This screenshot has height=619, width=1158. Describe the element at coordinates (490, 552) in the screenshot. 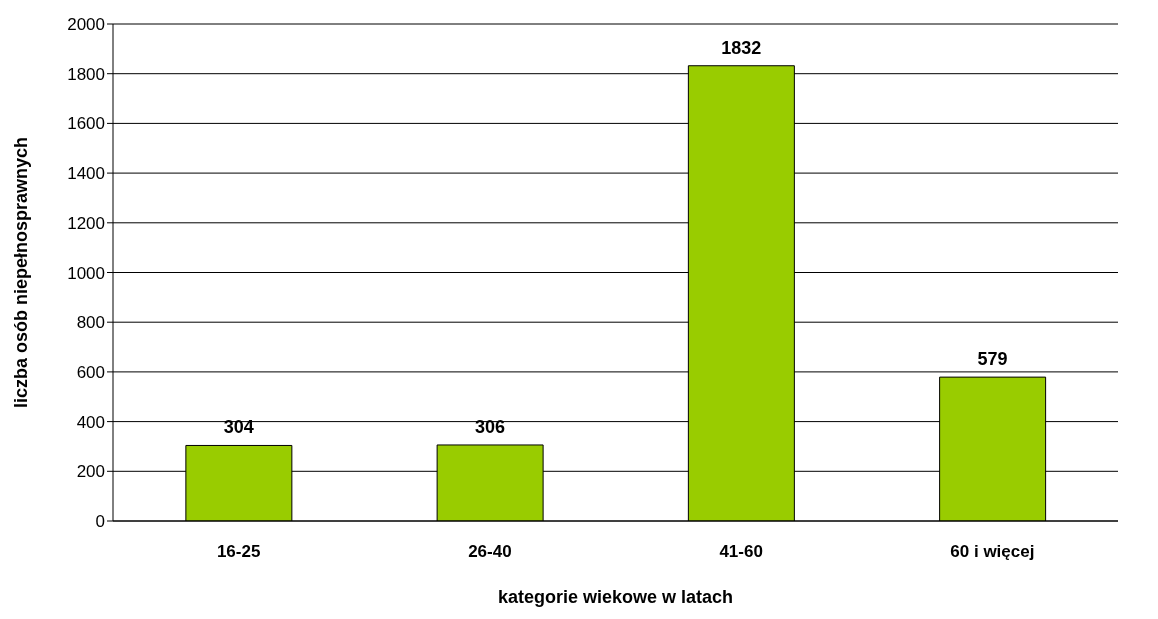

I see `x-tick-label: 26-40` at that location.